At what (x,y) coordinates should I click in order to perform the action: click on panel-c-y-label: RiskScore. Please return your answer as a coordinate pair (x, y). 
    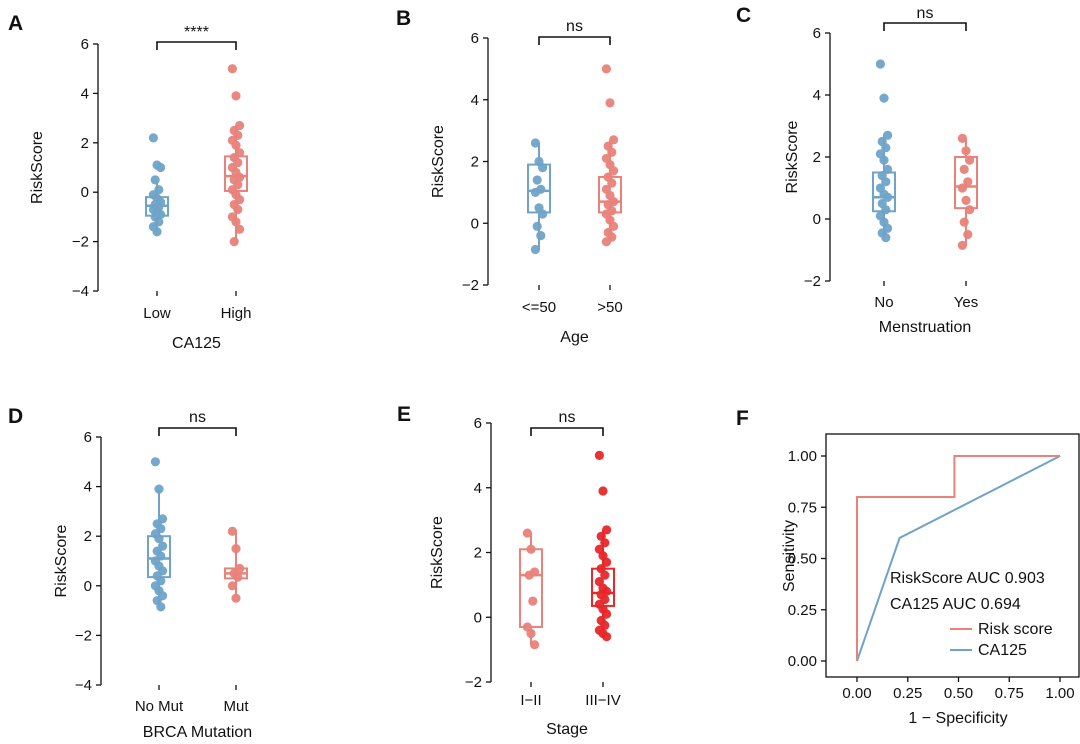
    Looking at the image, I should click on (792, 156).